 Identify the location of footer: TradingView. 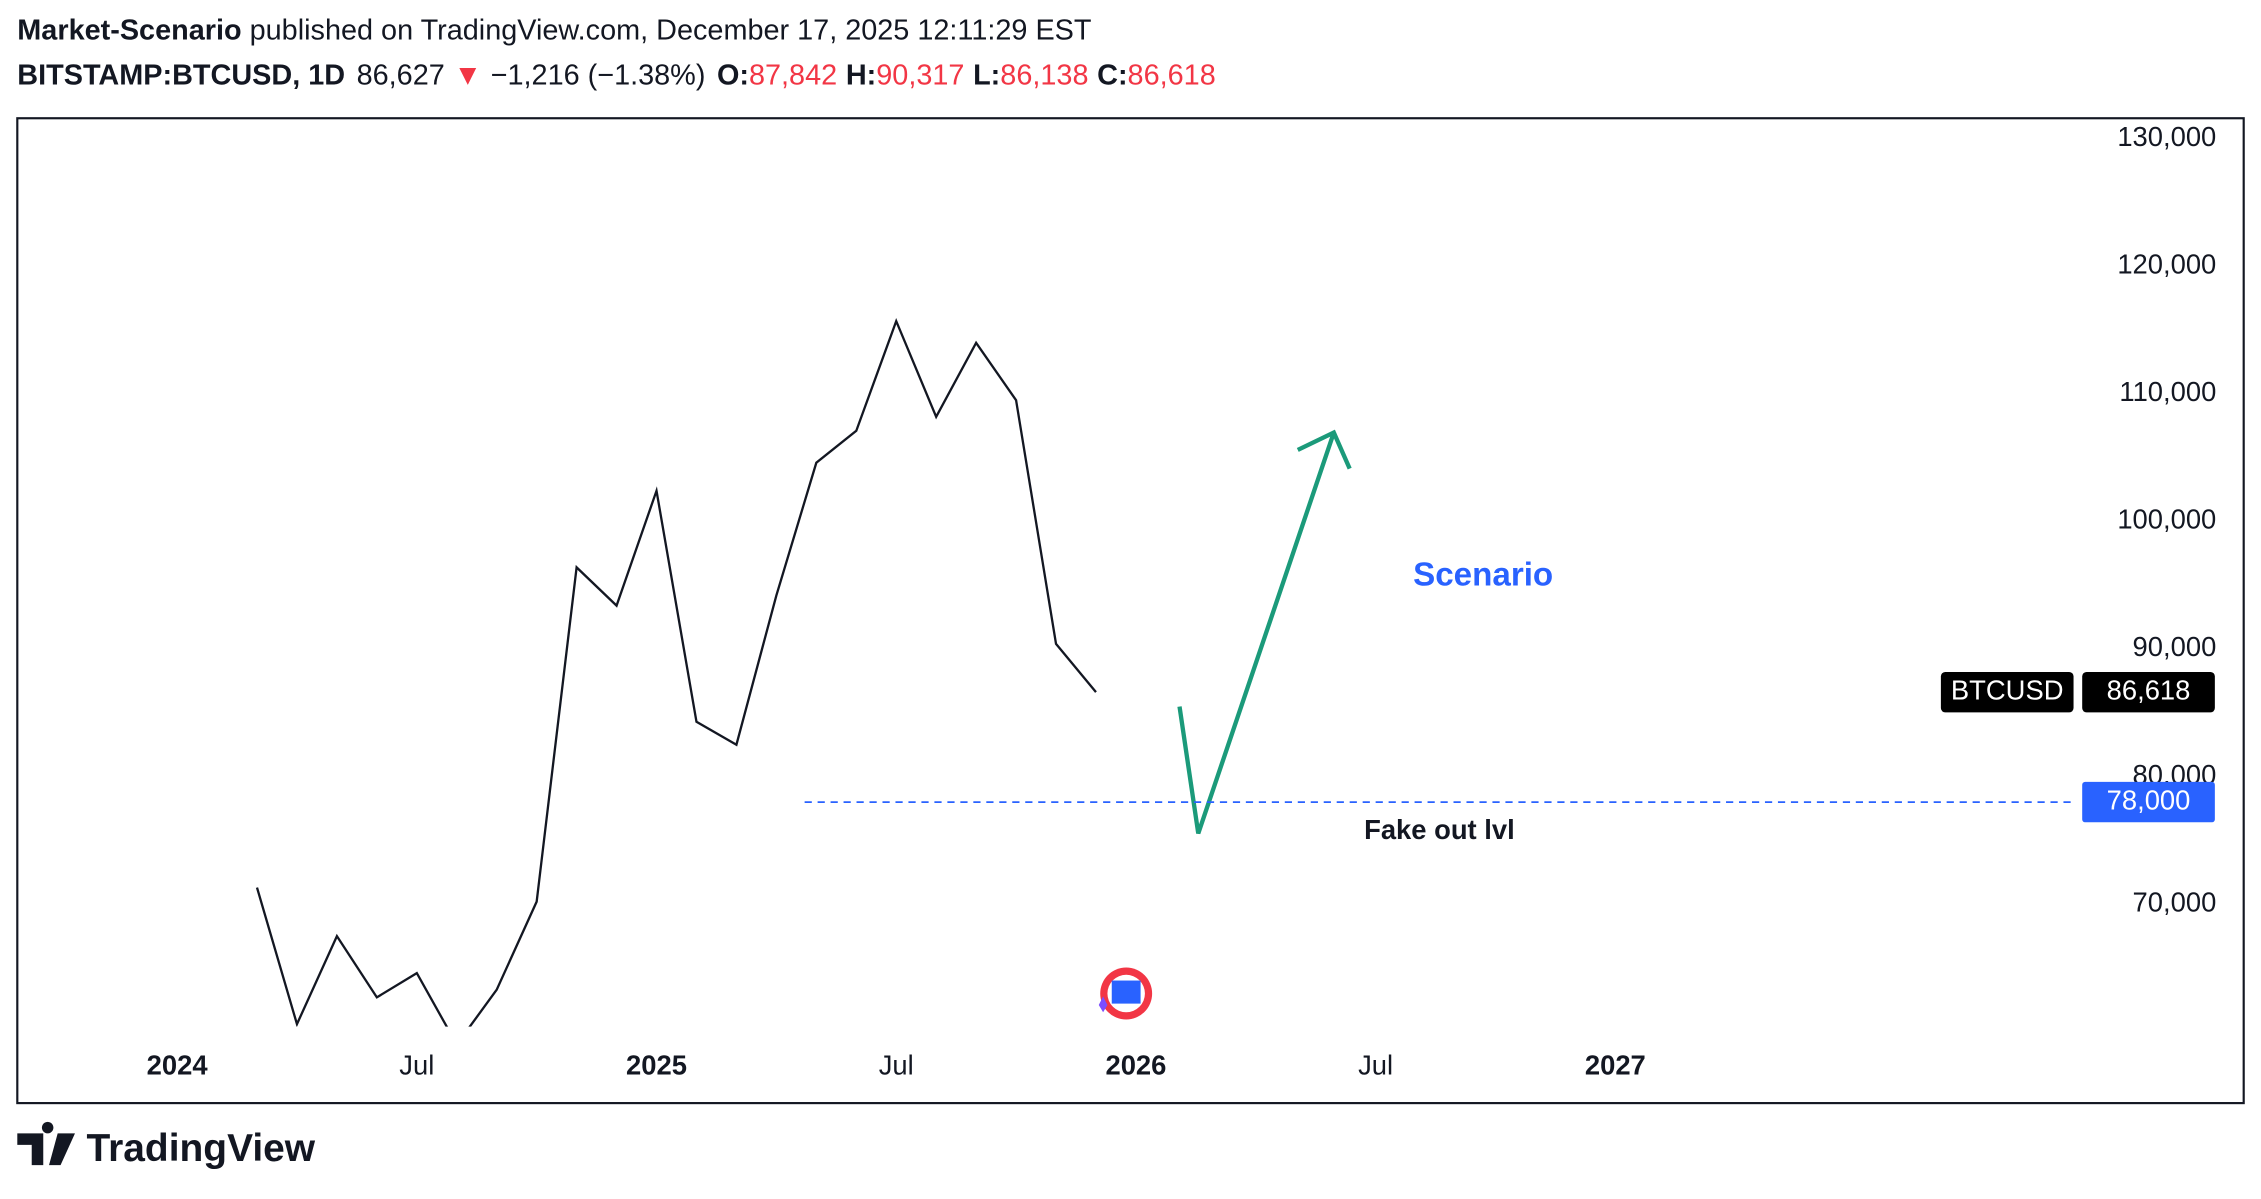
(201, 1148).